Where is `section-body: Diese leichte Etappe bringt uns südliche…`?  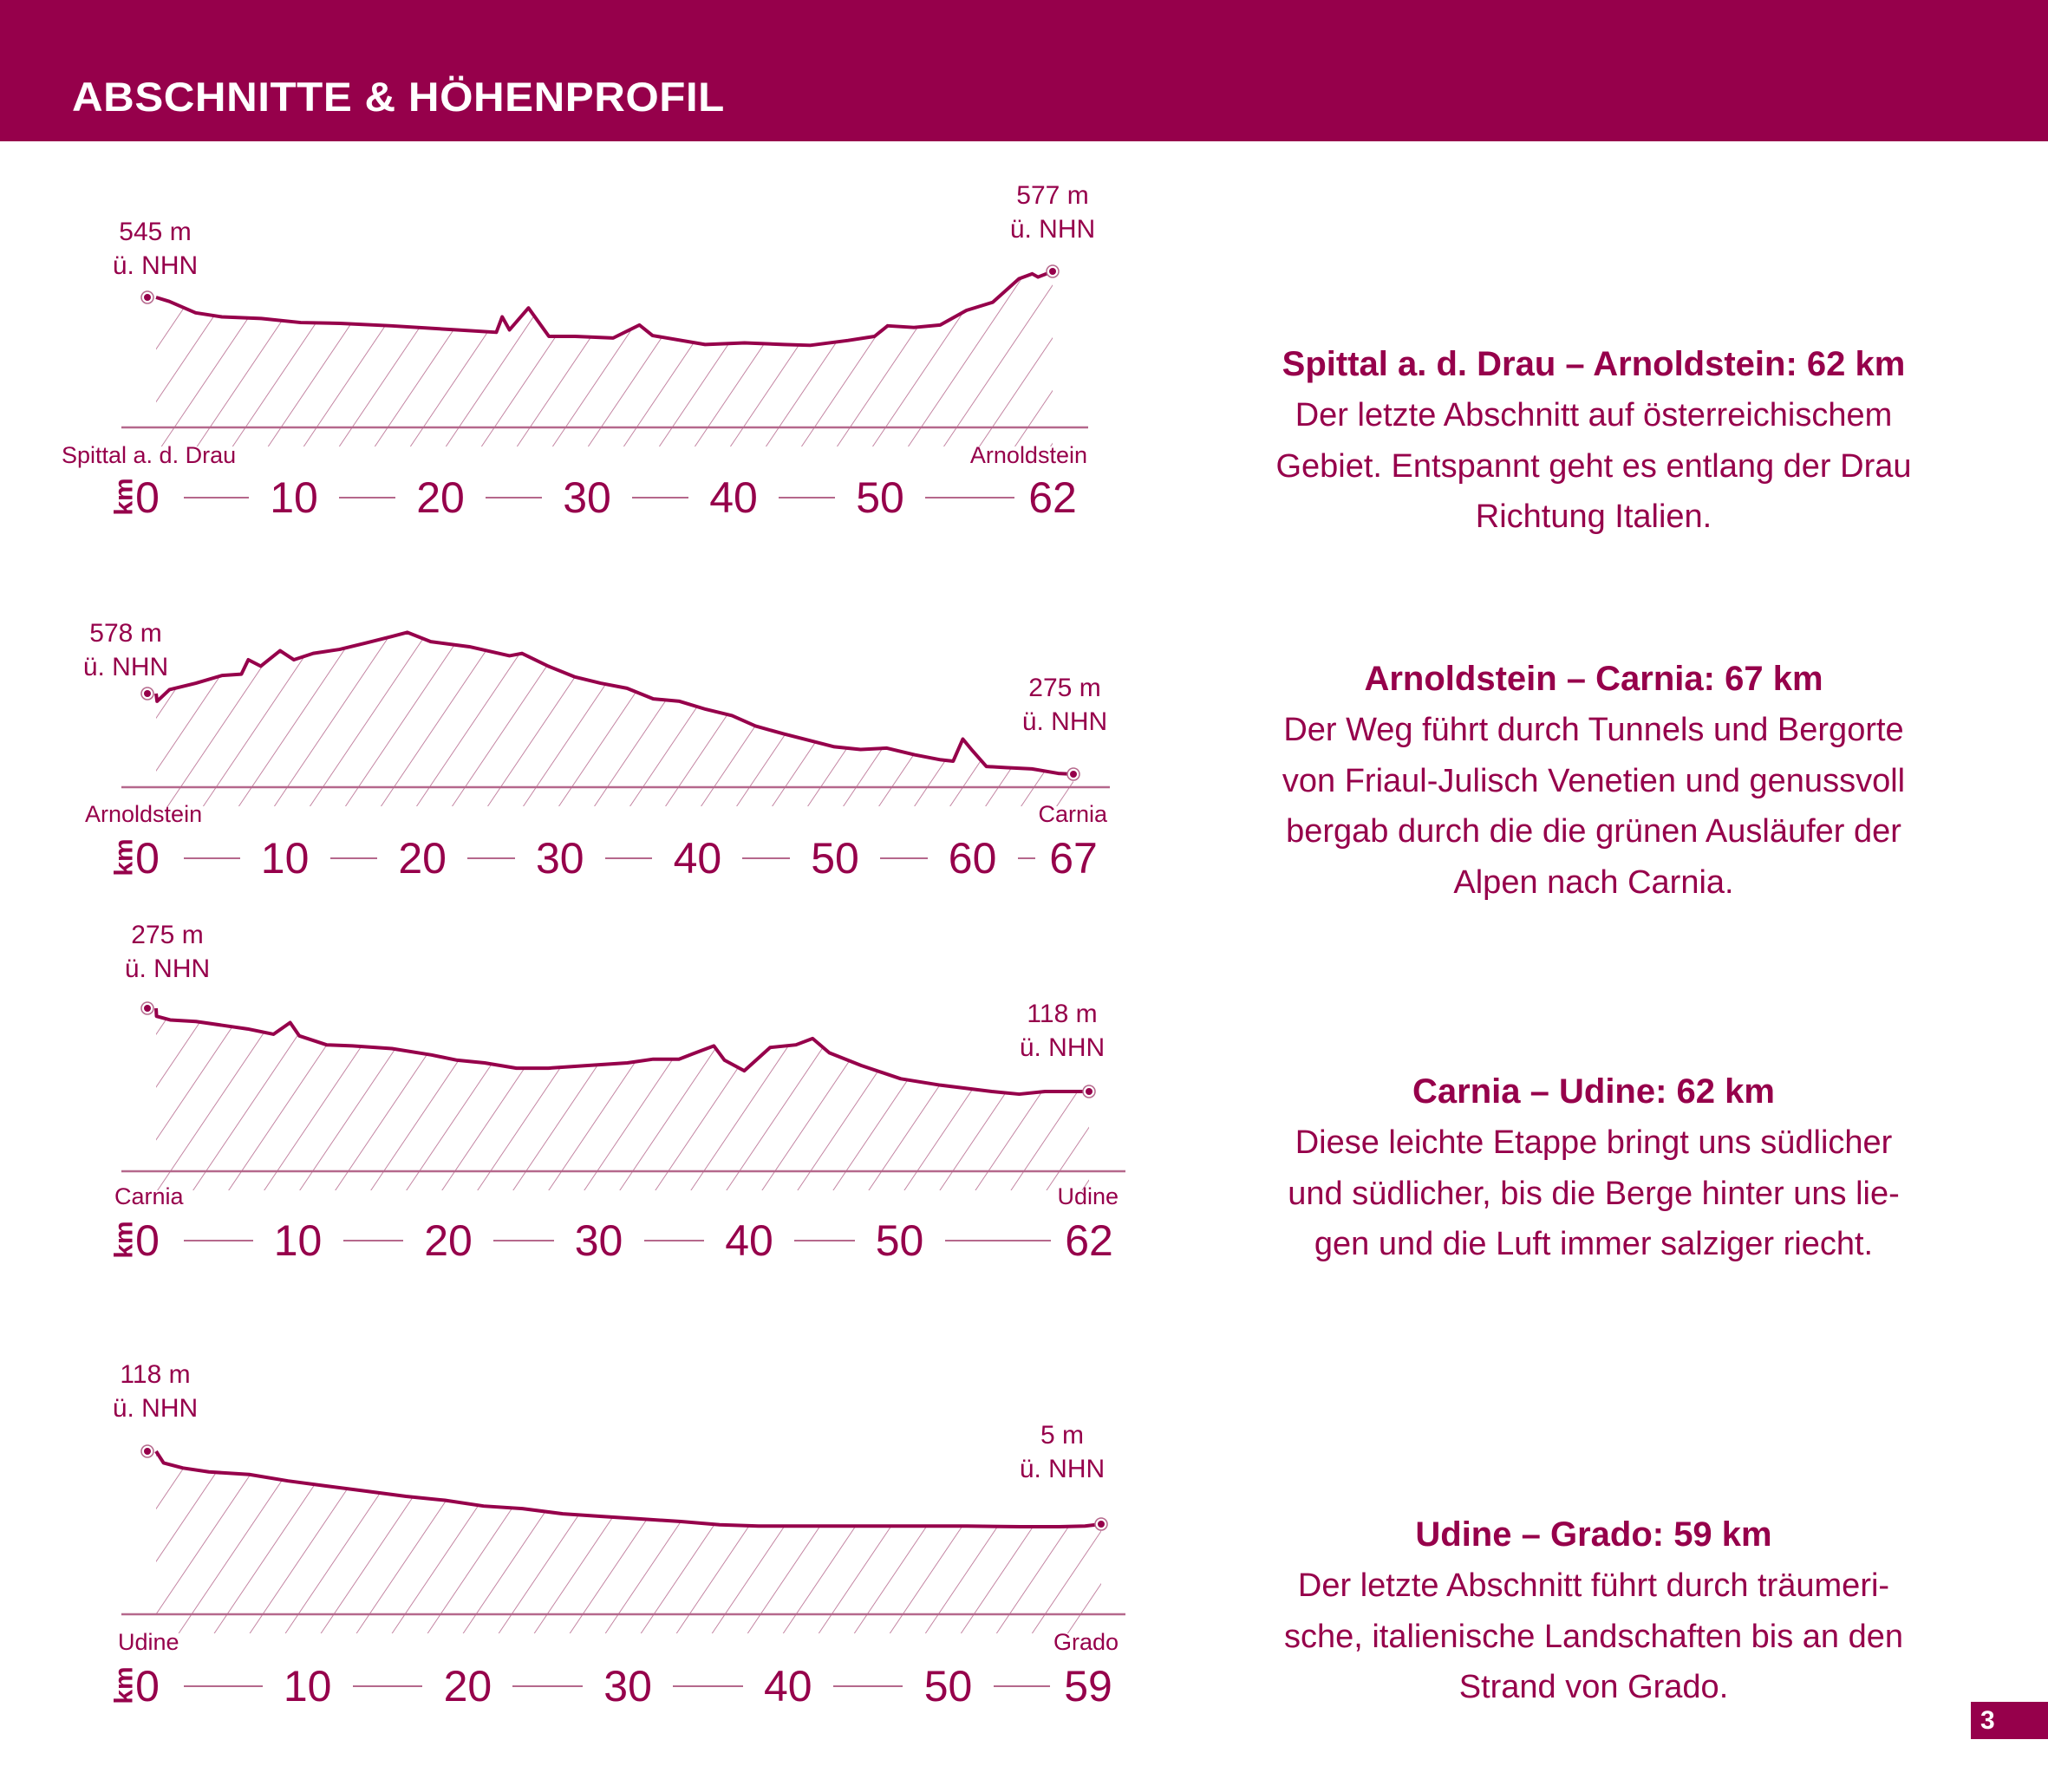 section-body: Diese leichte Etappe bringt uns südliche… is located at coordinates (1593, 1194).